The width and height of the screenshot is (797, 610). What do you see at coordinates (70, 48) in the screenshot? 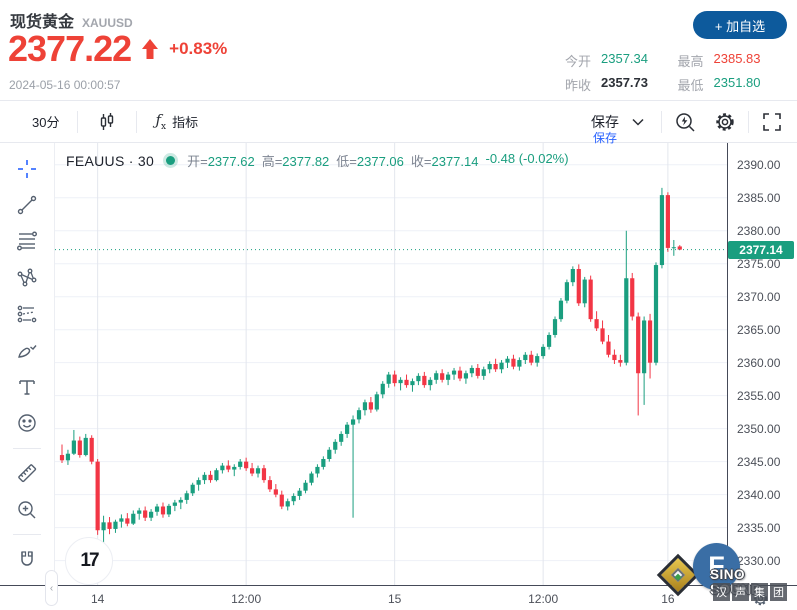
I see `last-price: 2377.22` at bounding box center [70, 48].